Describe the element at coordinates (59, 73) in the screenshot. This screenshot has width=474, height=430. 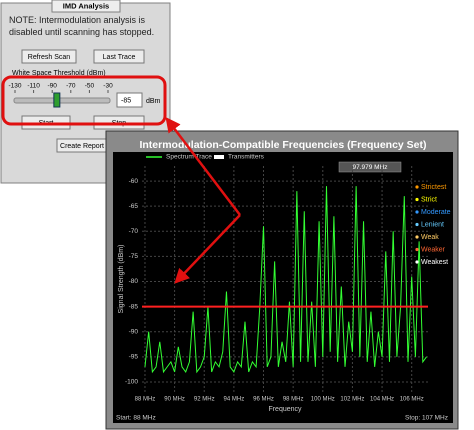
I see `threshold-label: White Space Threshold (dBm)` at that location.